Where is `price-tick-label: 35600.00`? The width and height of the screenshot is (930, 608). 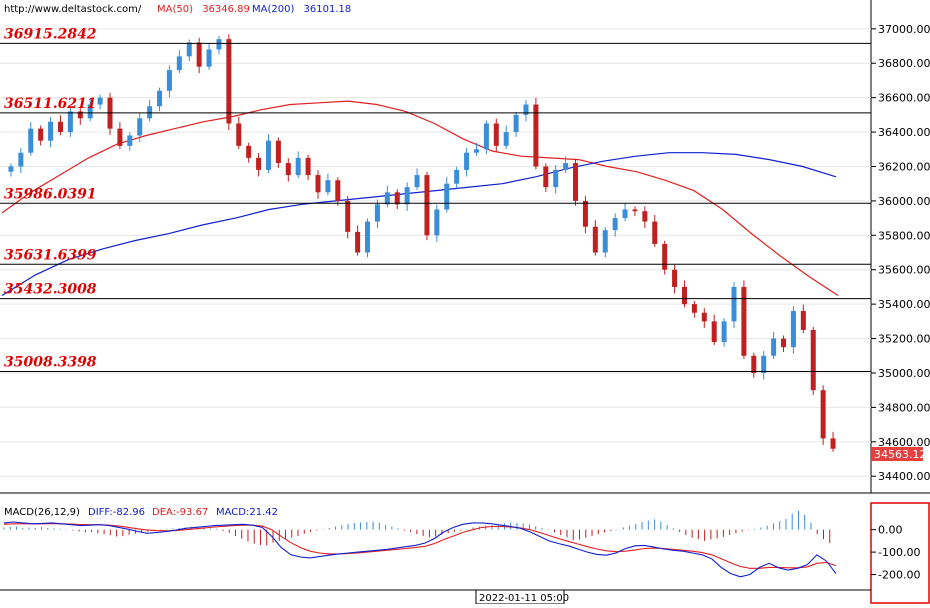
price-tick-label: 35600.00 is located at coordinates (904, 270).